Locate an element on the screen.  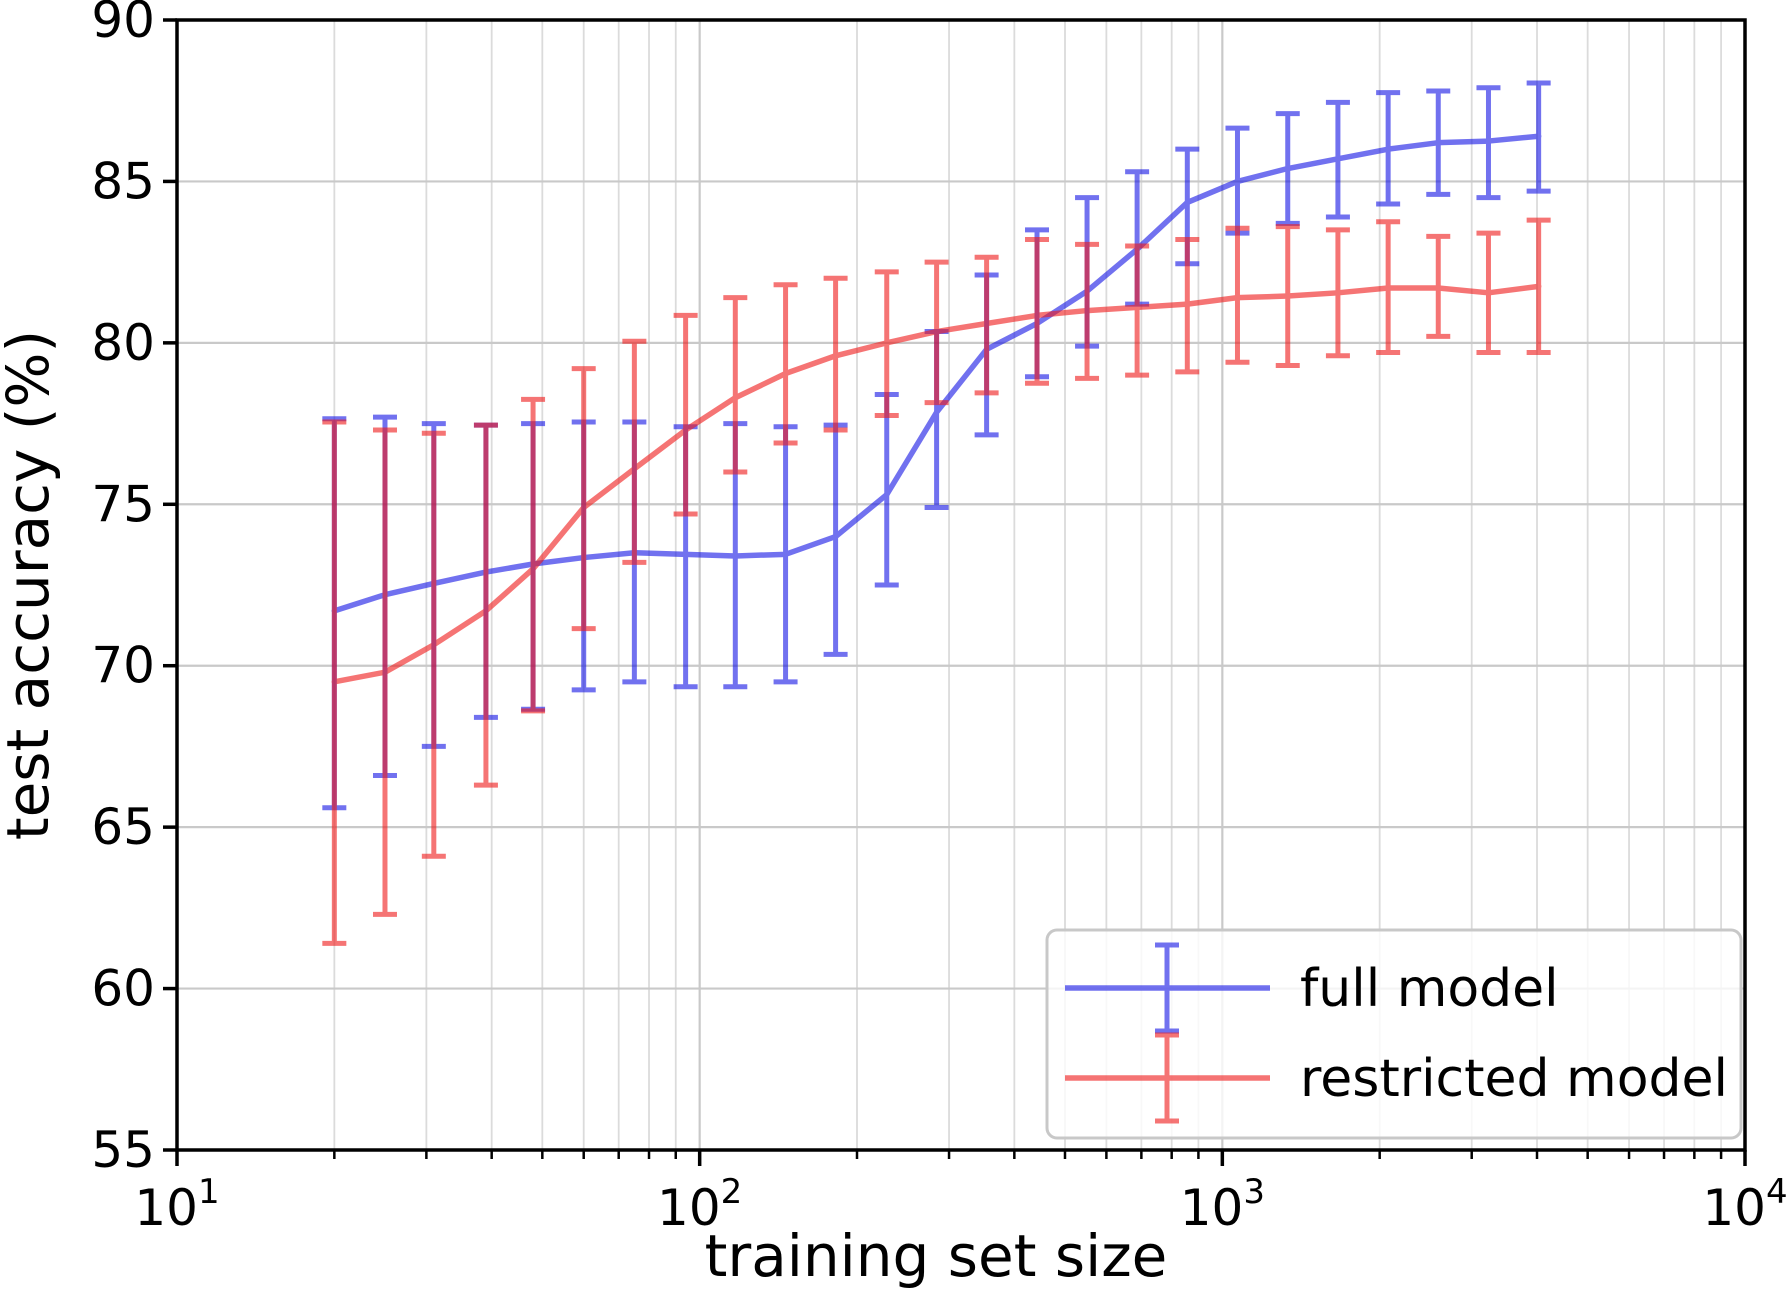
y-tick-label: 70 is located at coordinates (123, 666).